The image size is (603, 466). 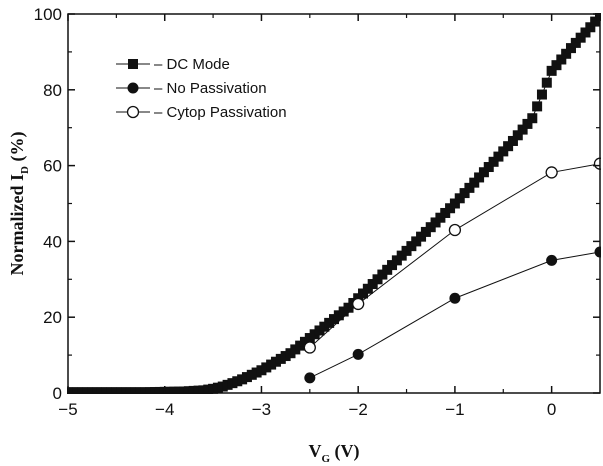 What do you see at coordinates (52, 166) in the screenshot?
I see `y-tick-label: 60` at bounding box center [52, 166].